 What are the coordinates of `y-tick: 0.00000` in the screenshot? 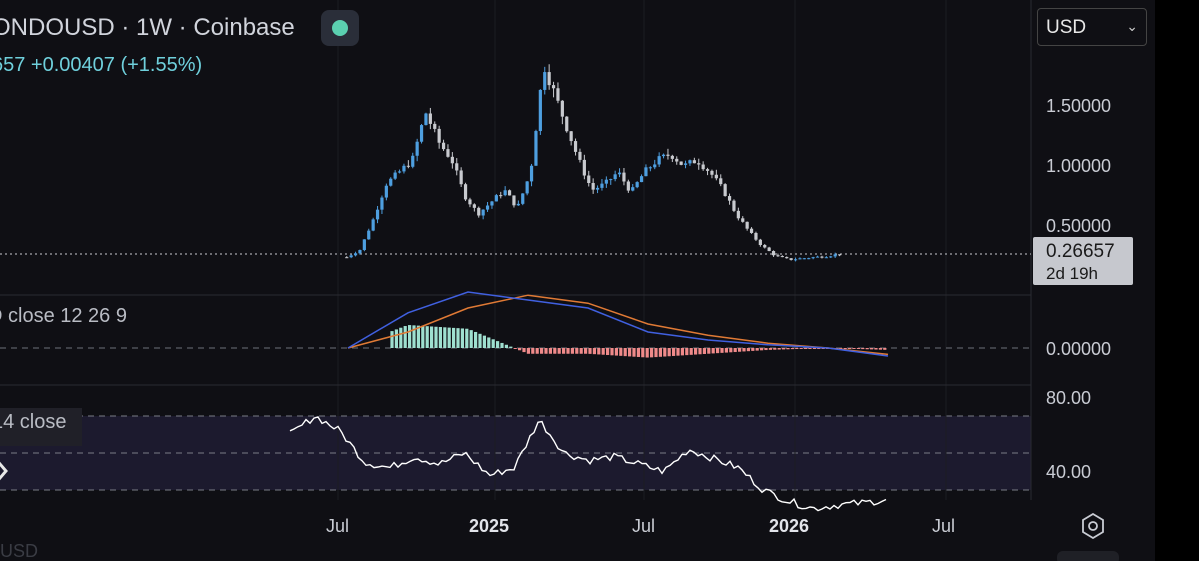 It's located at (1079, 349).